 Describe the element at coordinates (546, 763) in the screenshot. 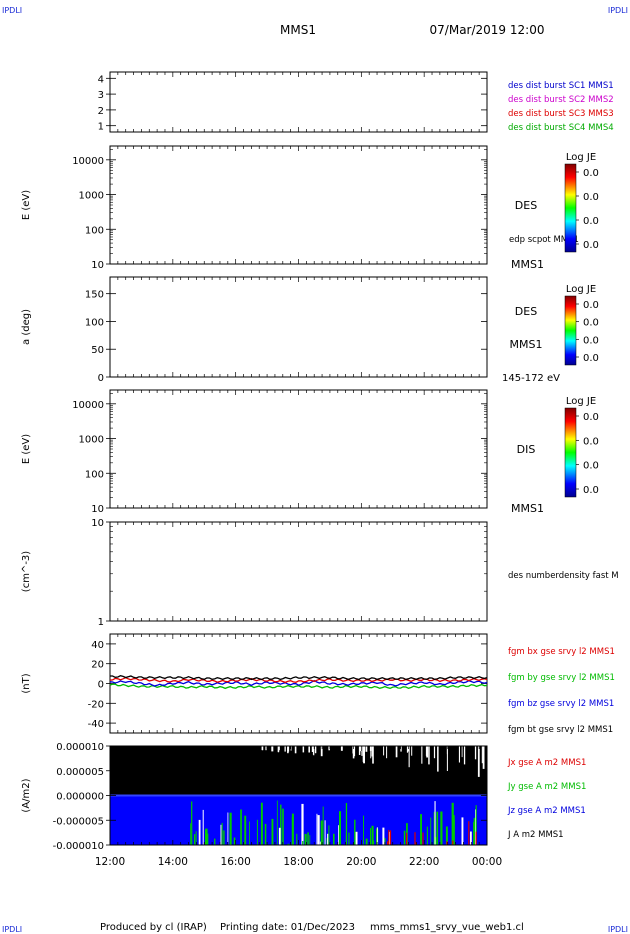

I see `legend-entry: Jx gse A m2 MMS1` at that location.